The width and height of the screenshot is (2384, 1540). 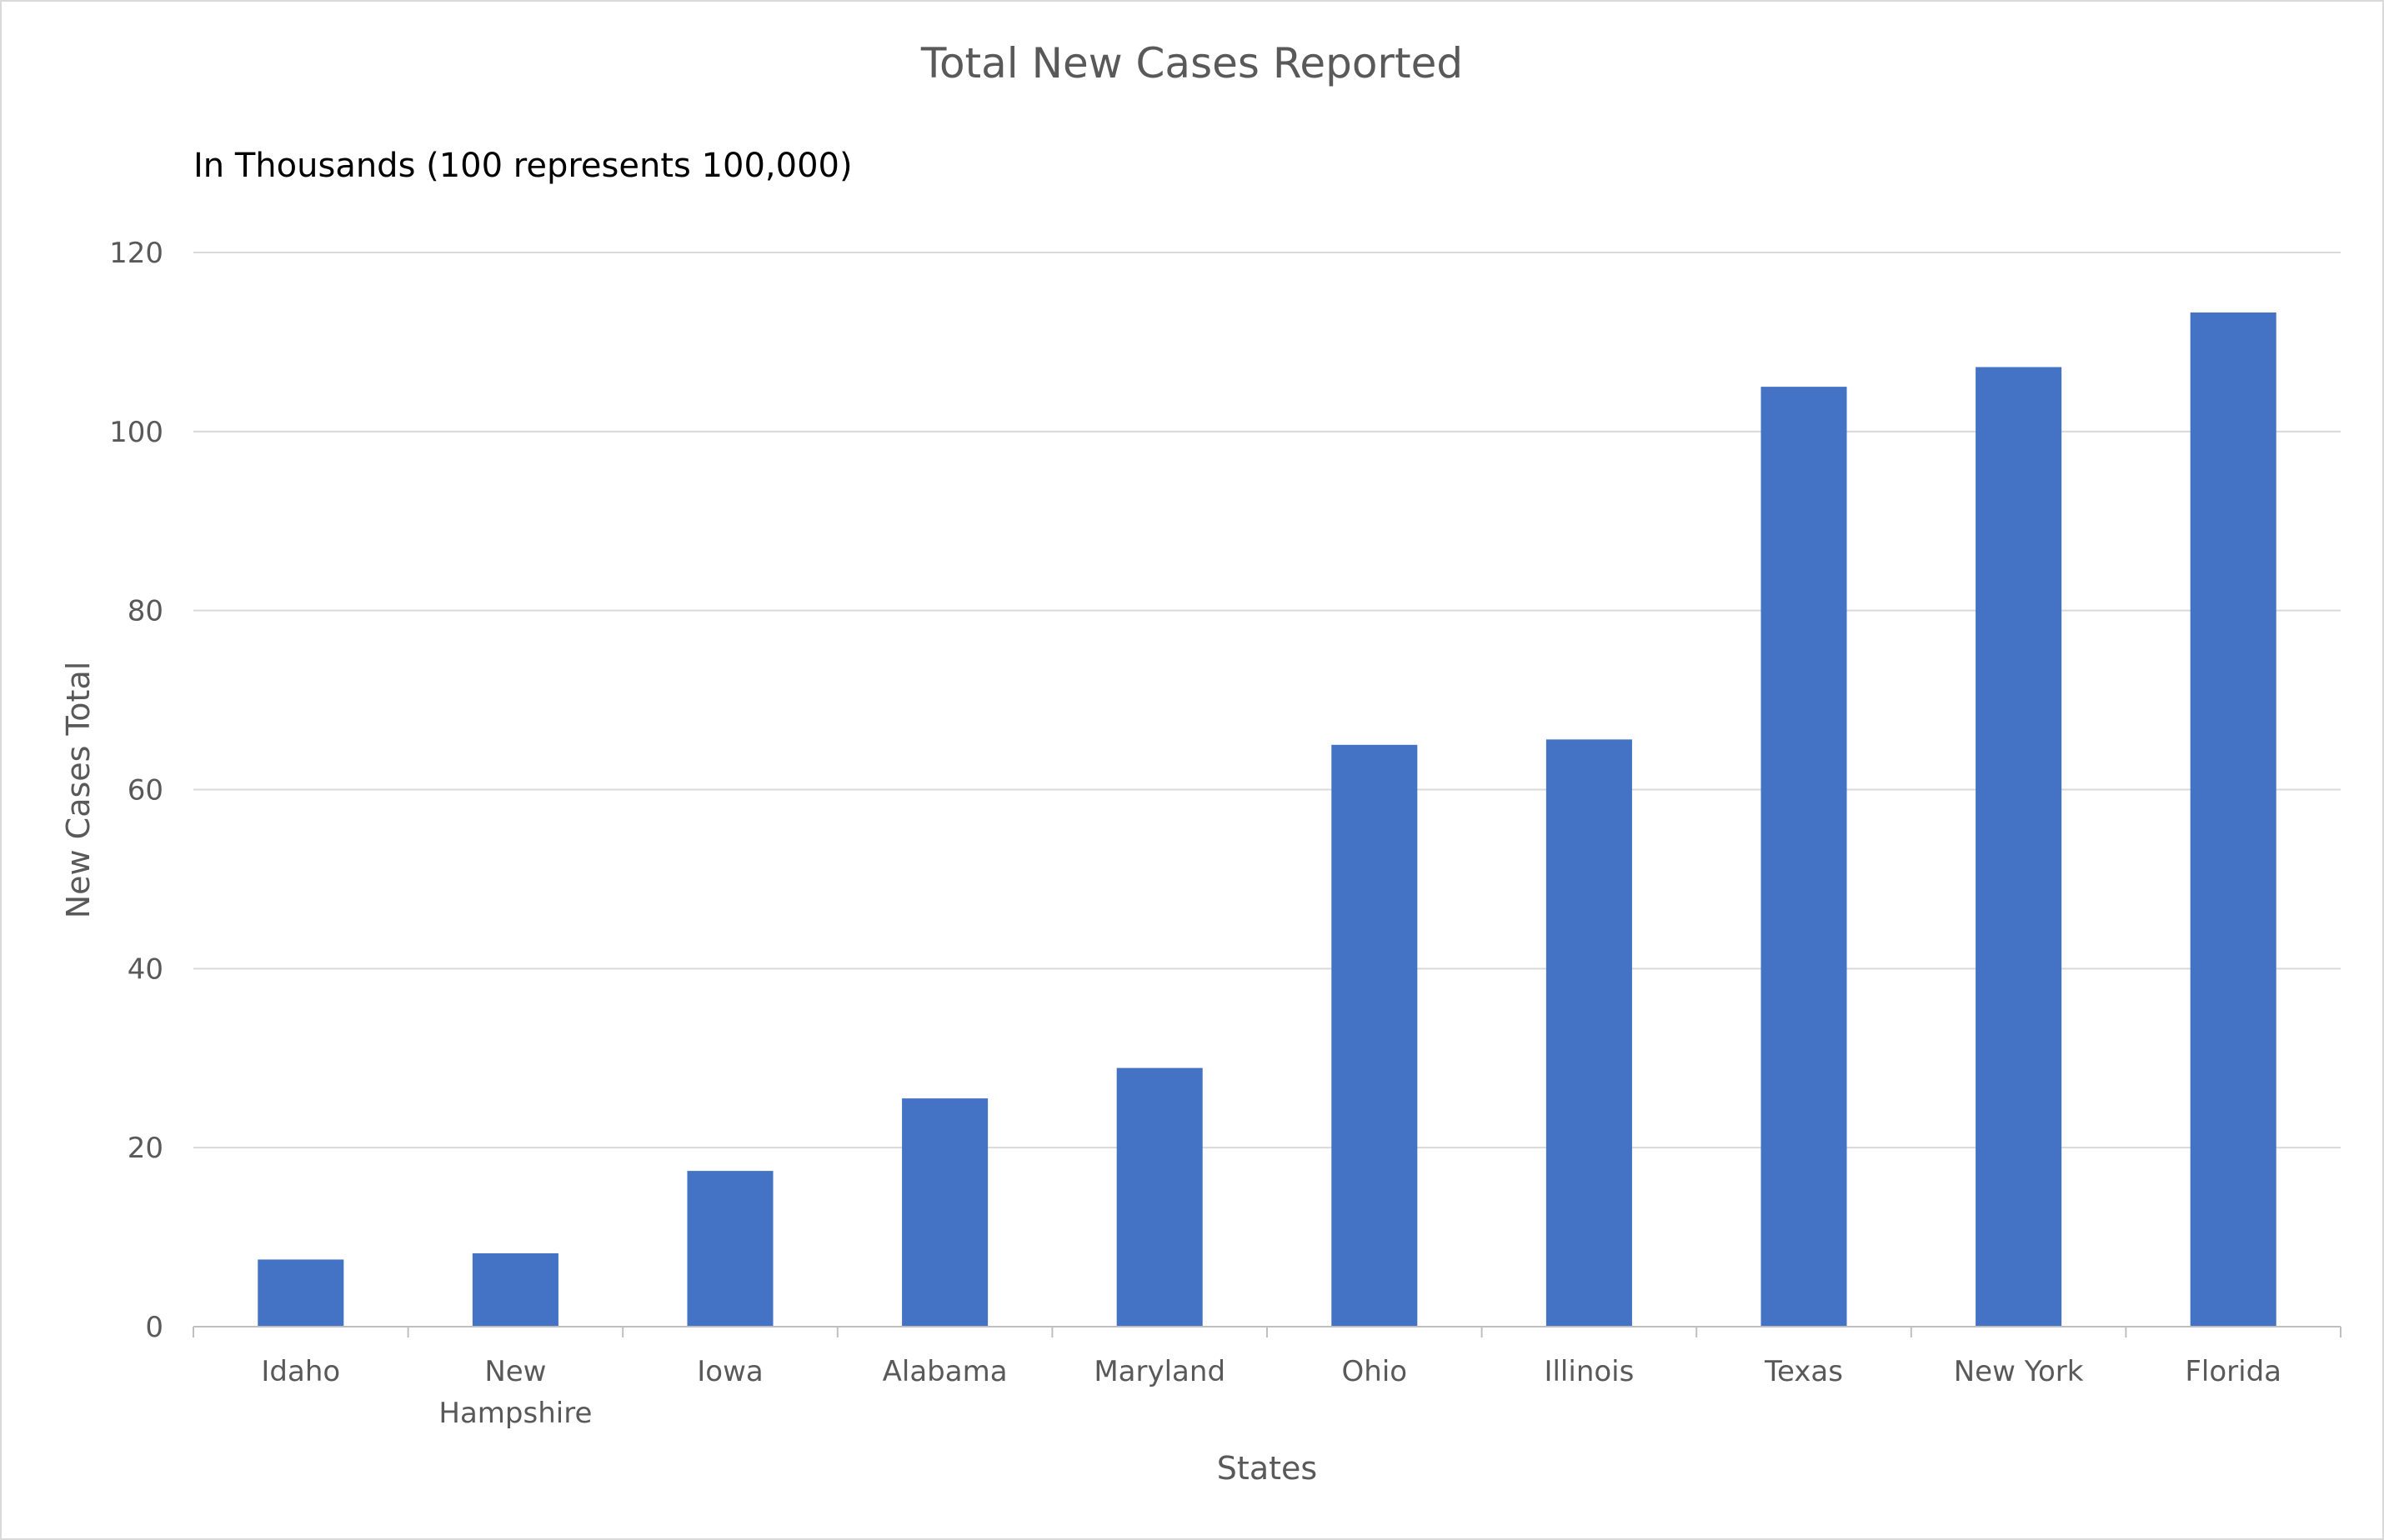 What do you see at coordinates (515, 1371) in the screenshot?
I see `x-tick-label: New` at bounding box center [515, 1371].